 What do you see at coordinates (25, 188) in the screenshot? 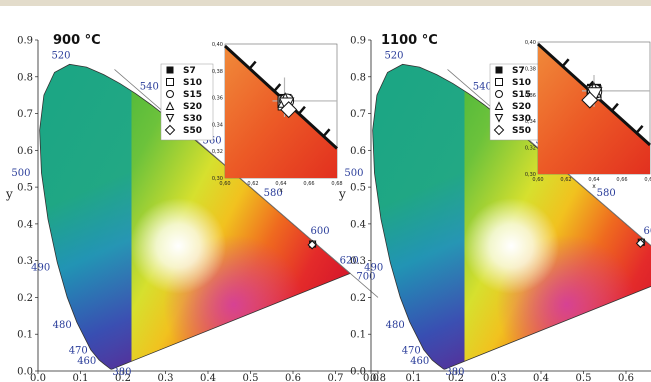
I see `y-tick-label: 0.5` at bounding box center [25, 188].